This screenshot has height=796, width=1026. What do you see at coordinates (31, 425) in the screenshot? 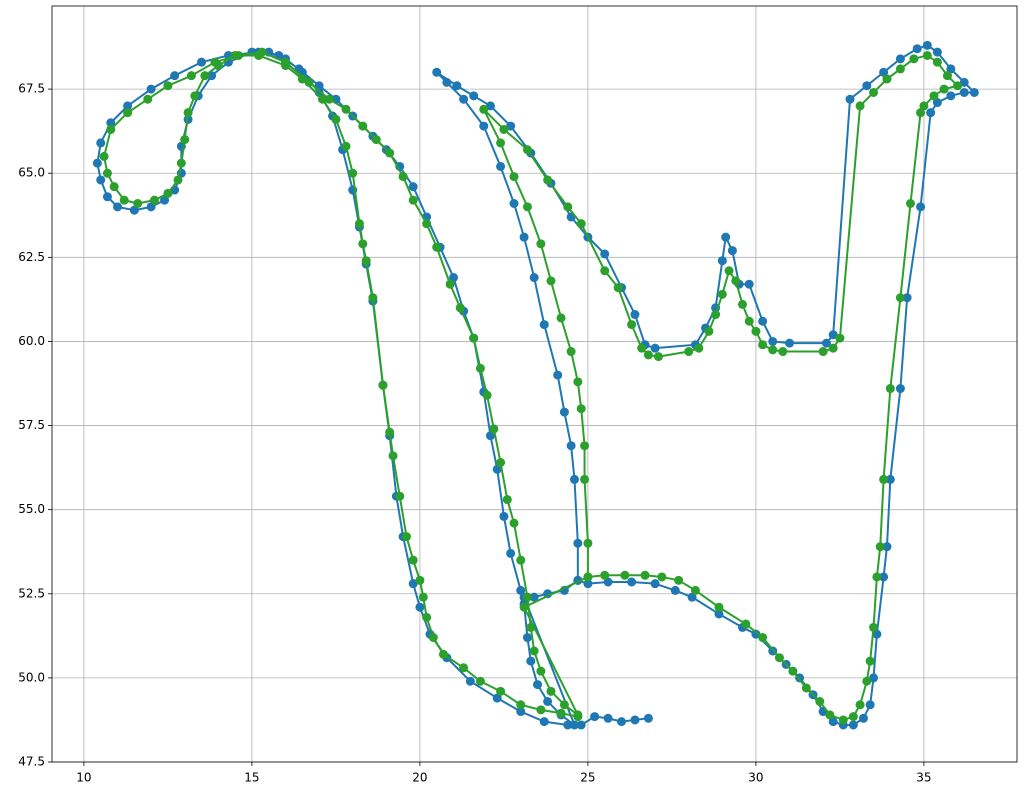
I see `y-tick-label: 57.5` at bounding box center [31, 425].